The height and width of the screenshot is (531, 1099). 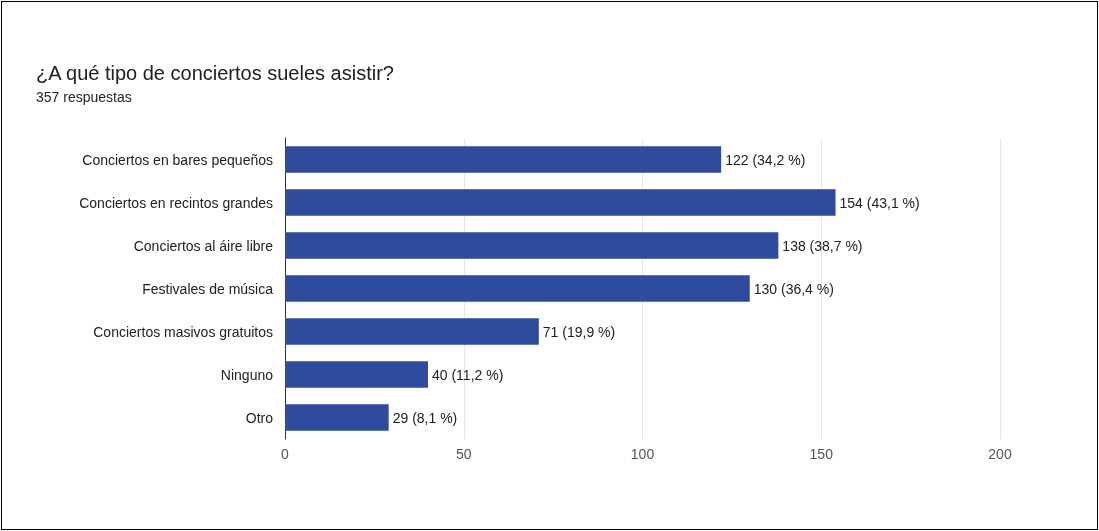 What do you see at coordinates (822, 245) in the screenshot?
I see `data-label: 138 (38,7 %)` at bounding box center [822, 245].